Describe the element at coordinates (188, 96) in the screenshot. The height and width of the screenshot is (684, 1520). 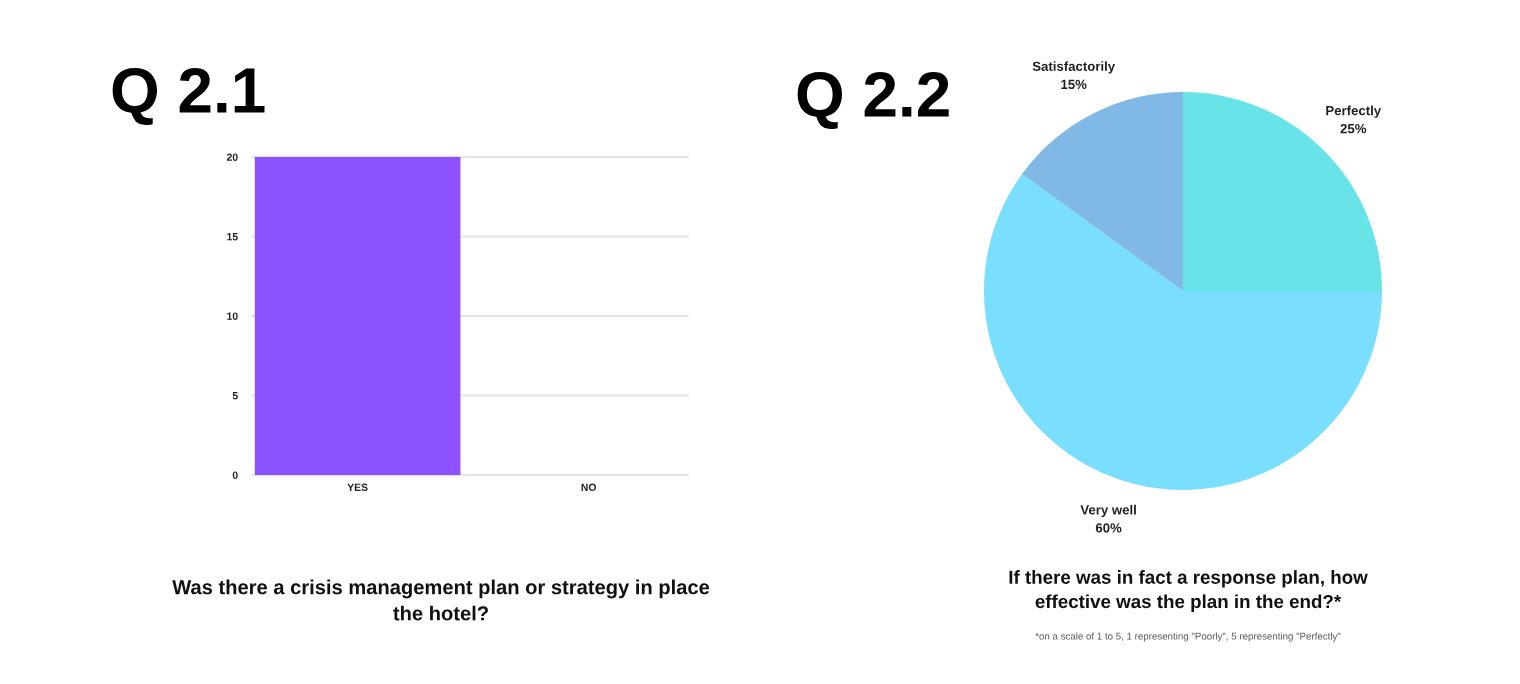
I see `chart-title: Q 2.1` at that location.